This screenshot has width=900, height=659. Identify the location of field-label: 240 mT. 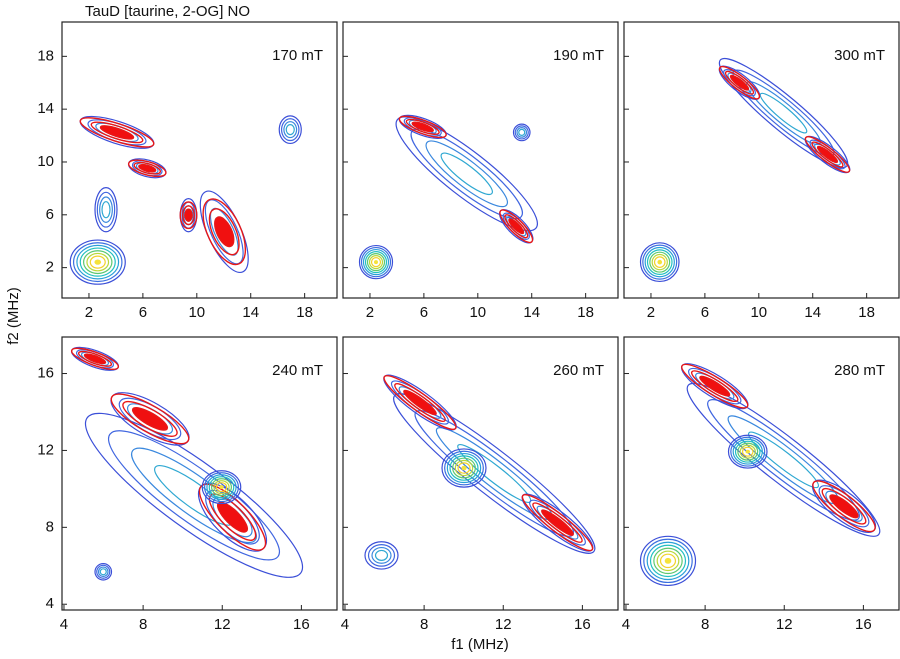
(297, 370).